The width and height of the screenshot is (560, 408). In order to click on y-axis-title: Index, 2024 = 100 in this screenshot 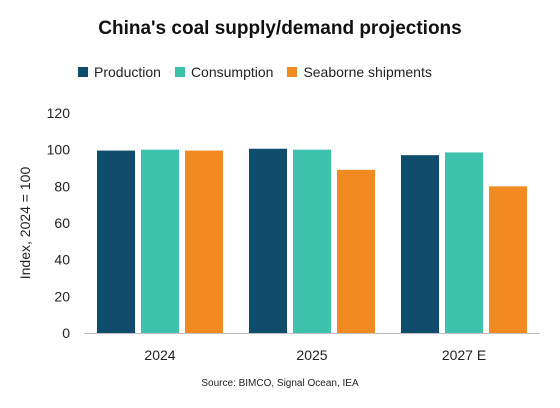, I will do `click(25, 223)`.